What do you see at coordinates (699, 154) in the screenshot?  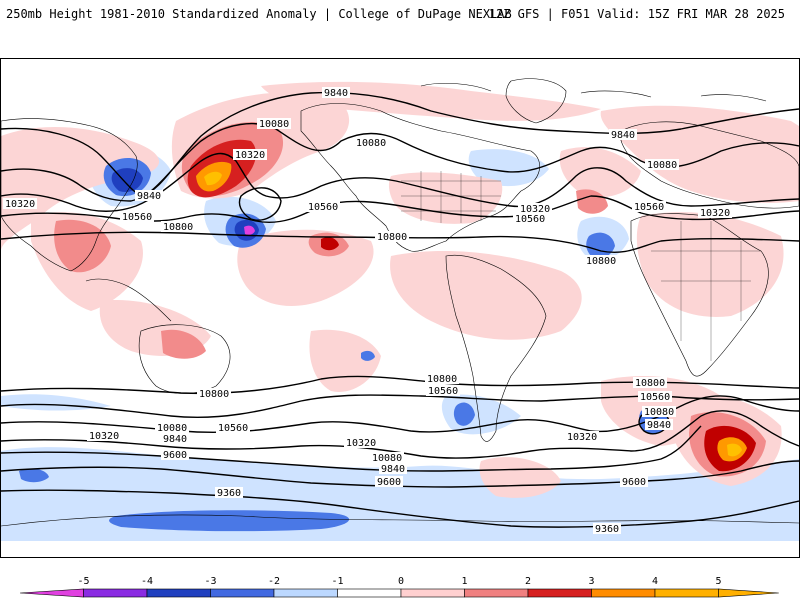 I see `anomaly-pos1-eurasia` at bounding box center [699, 154].